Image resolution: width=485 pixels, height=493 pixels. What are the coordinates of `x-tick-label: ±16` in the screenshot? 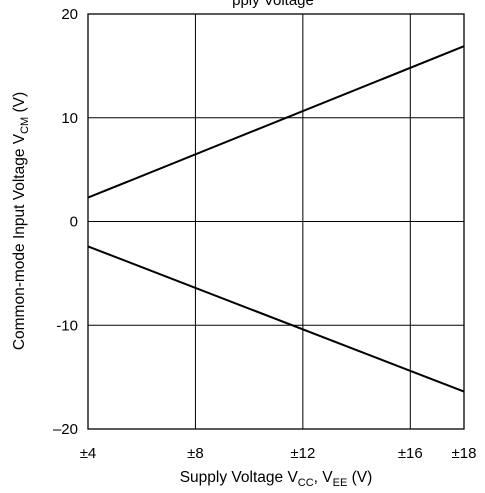 It's located at (410, 453).